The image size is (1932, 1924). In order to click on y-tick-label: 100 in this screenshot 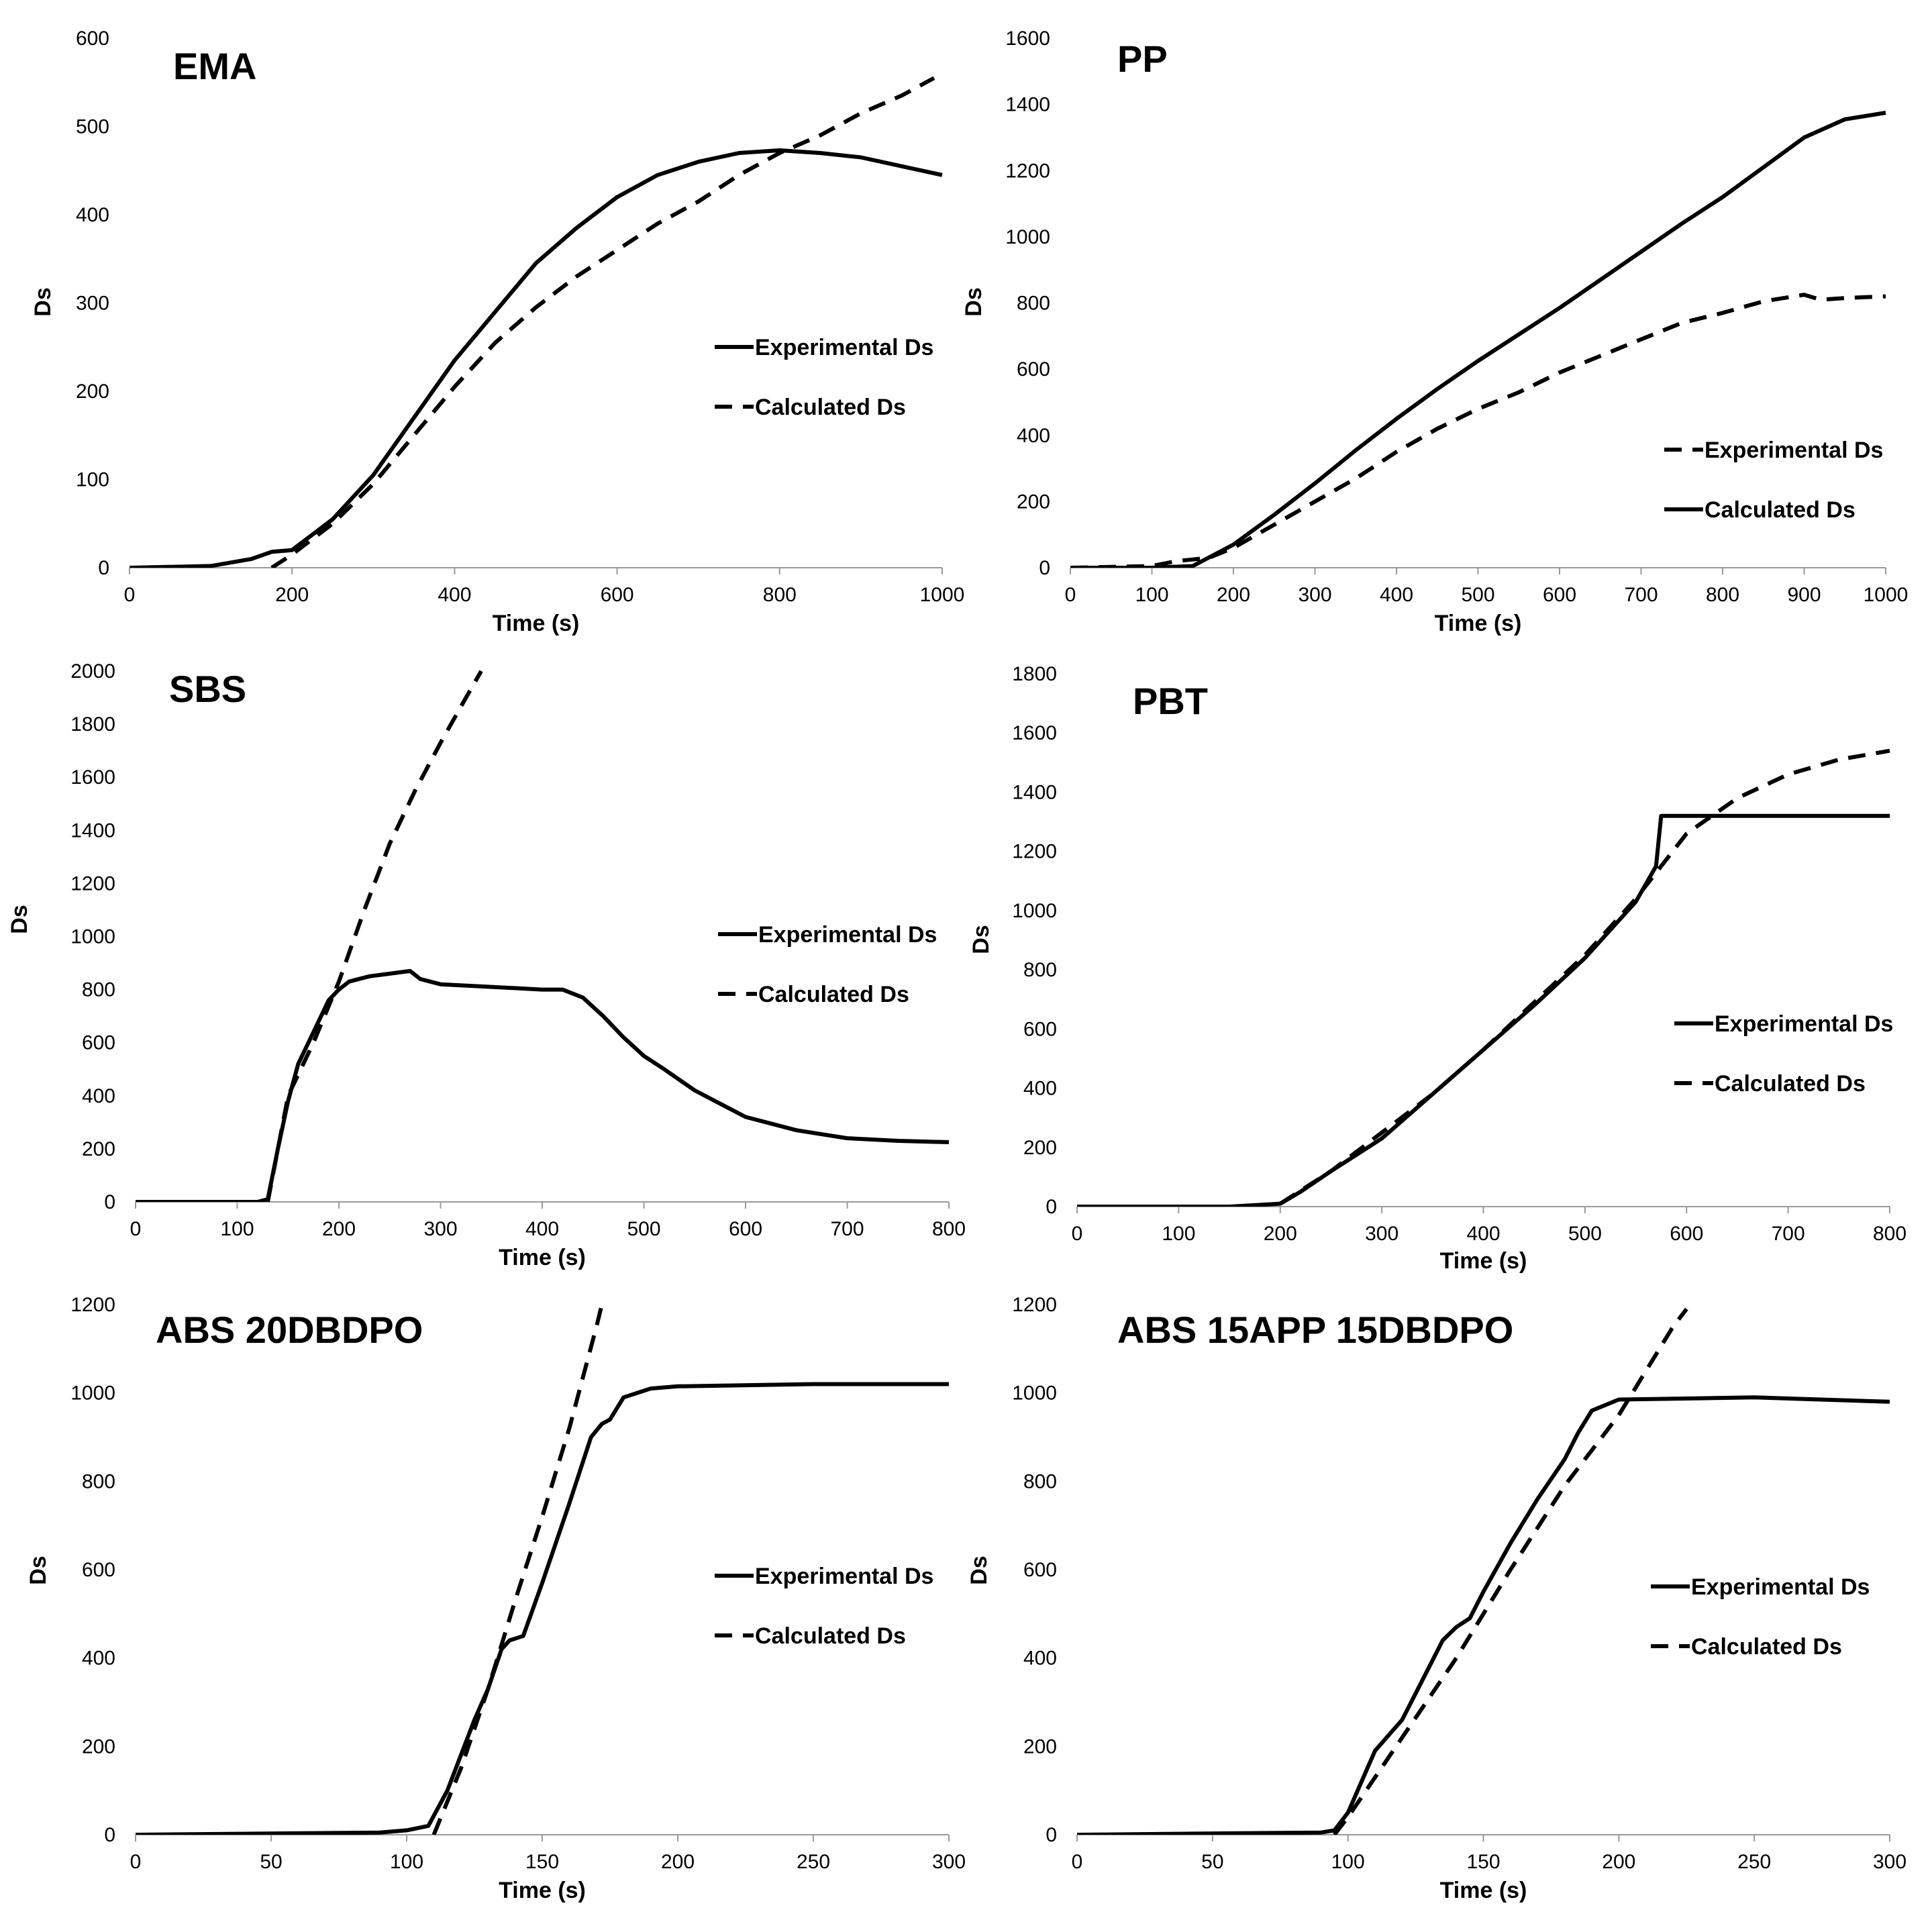, I will do `click(93, 480)`.